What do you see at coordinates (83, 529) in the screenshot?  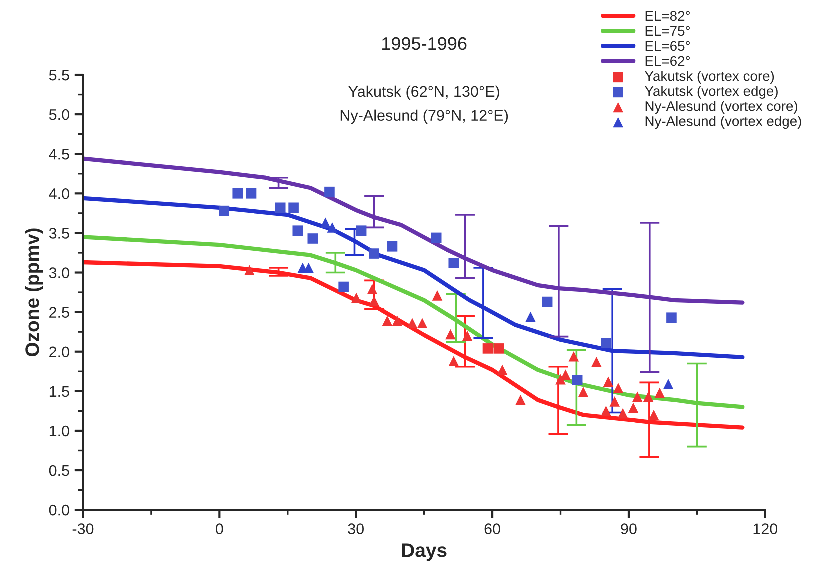 I see `x-tick-label: -30` at bounding box center [83, 529].